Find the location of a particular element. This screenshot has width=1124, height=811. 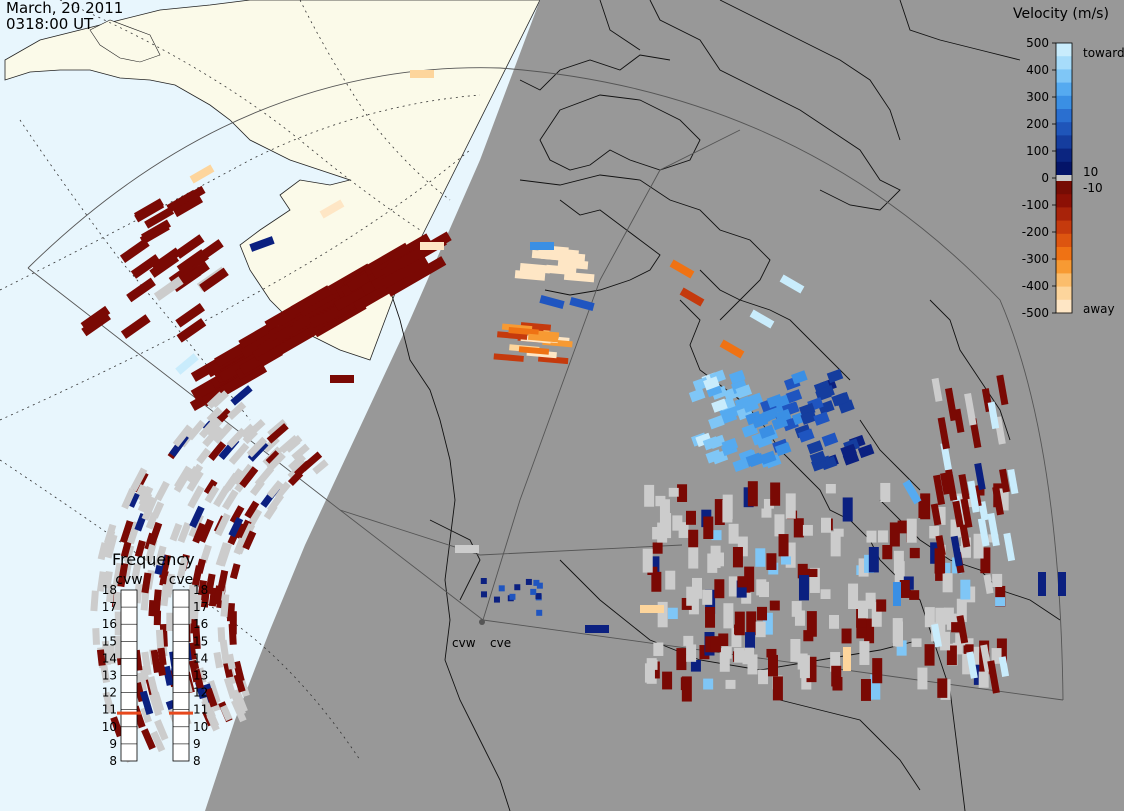

frequency-radar-name: cvw is located at coordinates (128, 580).